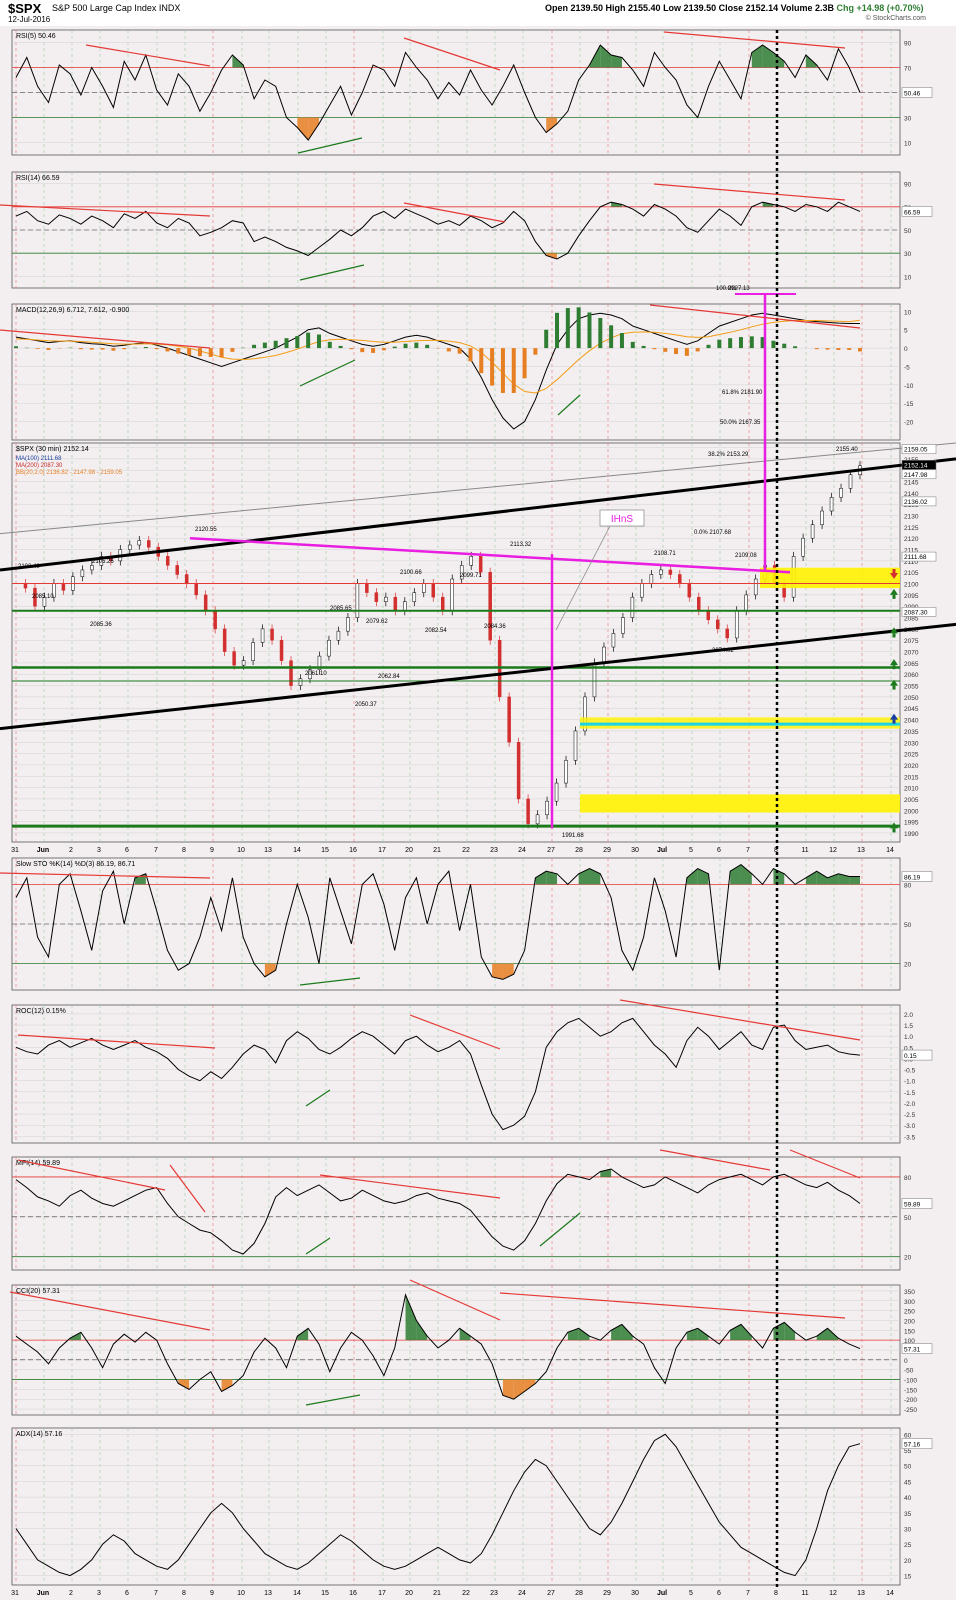  Describe the element at coordinates (911, 698) in the screenshot. I see `y-tick-label: 2050` at that location.